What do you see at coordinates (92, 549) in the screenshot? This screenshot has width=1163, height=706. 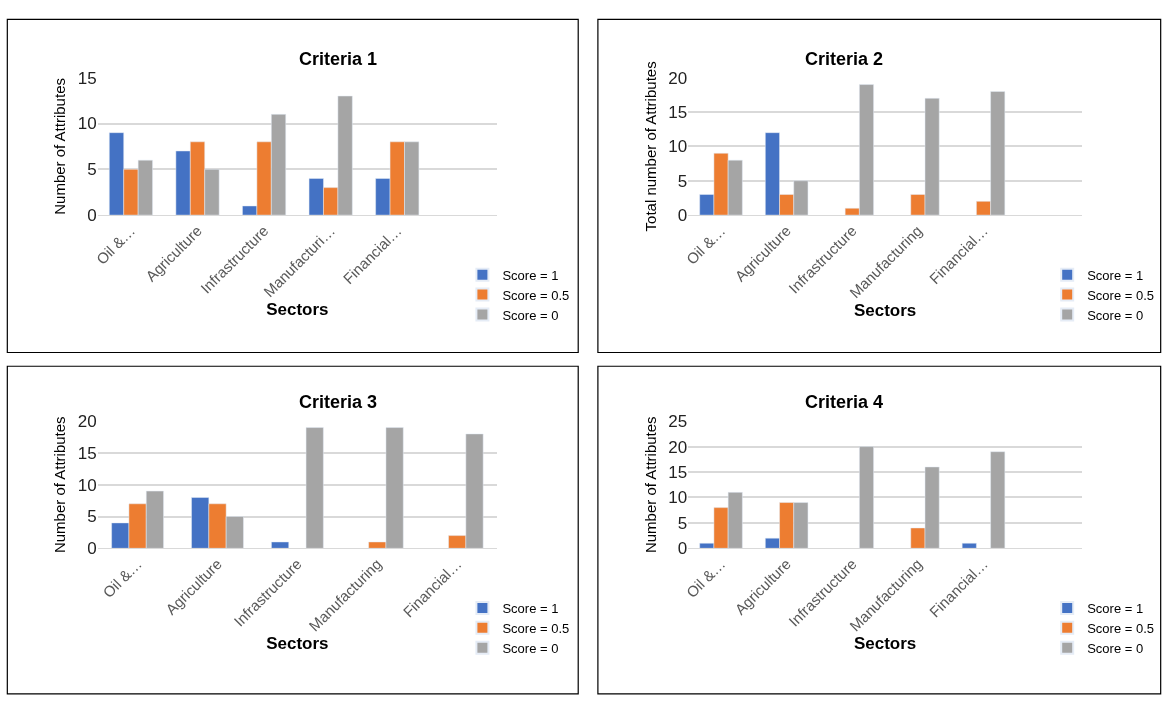 I see `y-tick-label: 0` at bounding box center [92, 549].